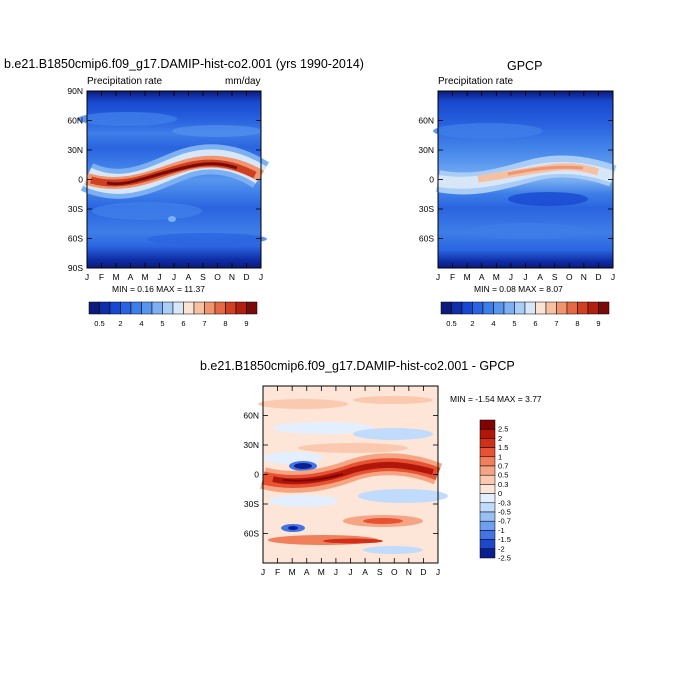 This screenshot has height=700, width=700. What do you see at coordinates (500, 493) in the screenshot?
I see `colorbar-label: 0` at bounding box center [500, 493].